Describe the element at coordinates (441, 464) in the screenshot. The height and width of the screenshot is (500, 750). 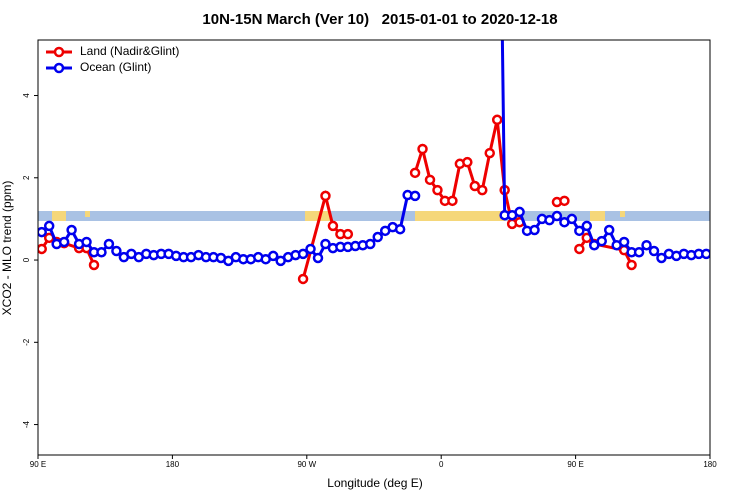
I see `x-tick-label: 0` at that location.